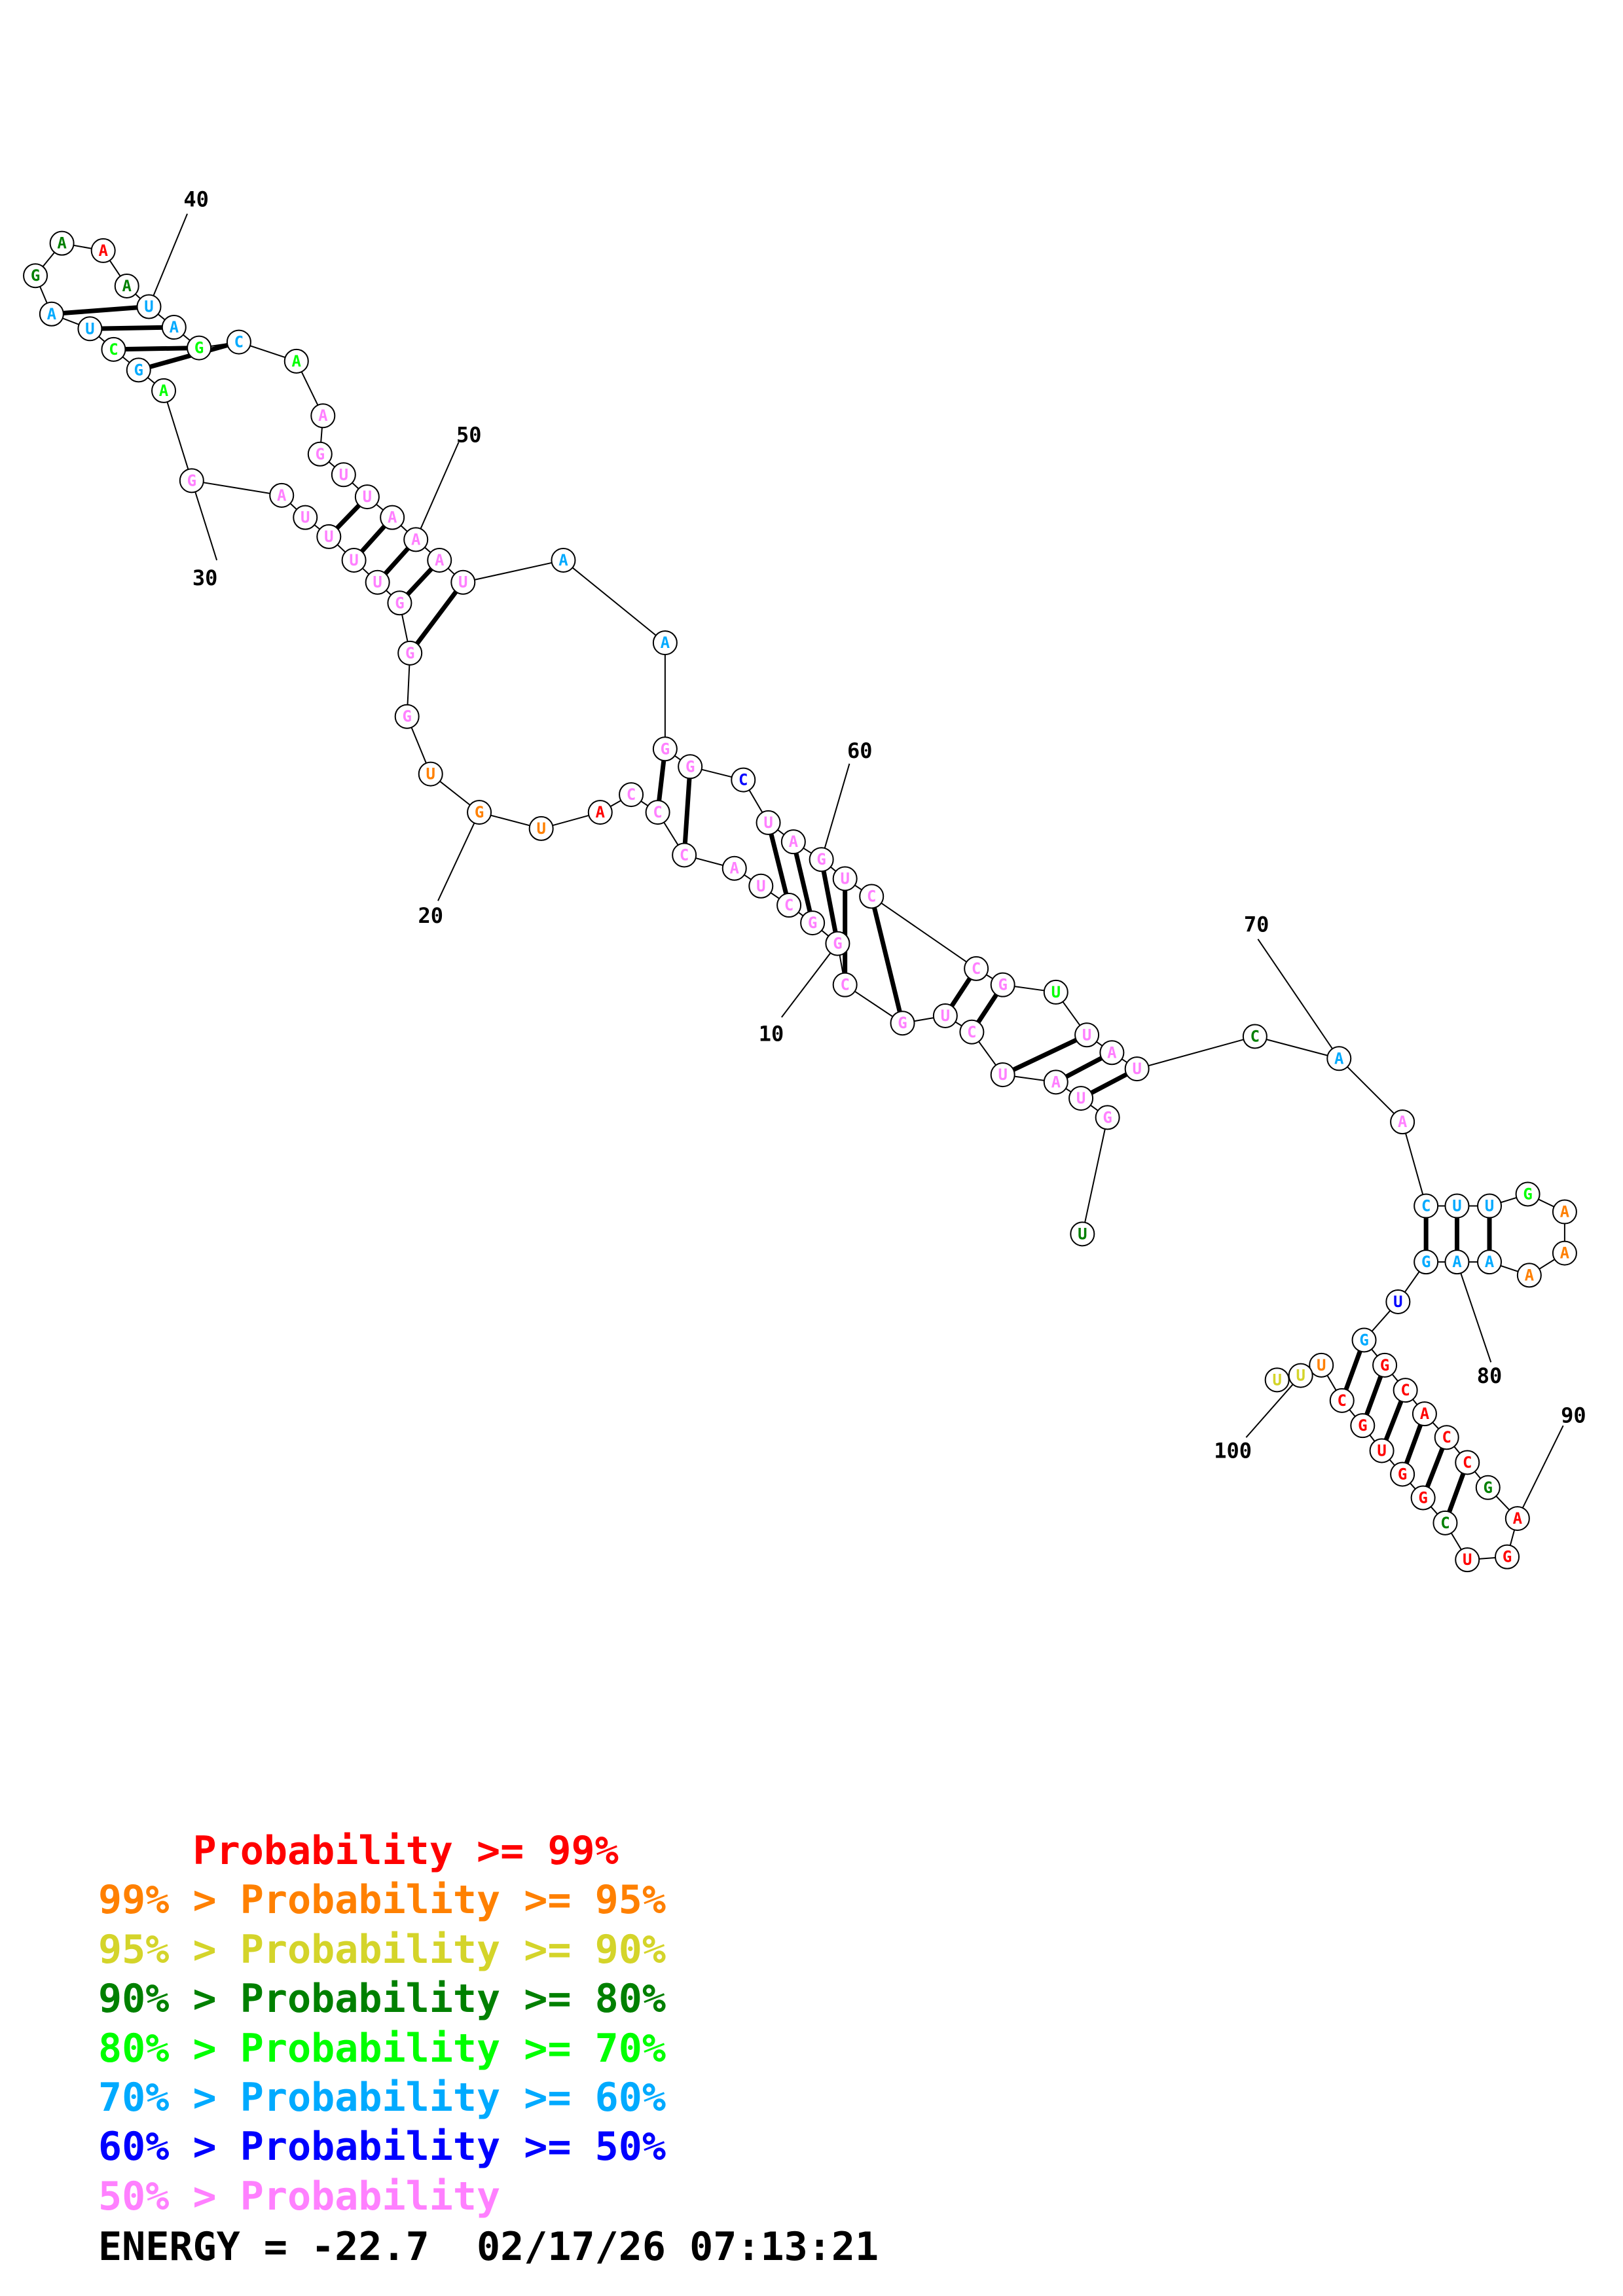 This screenshot has width=1623, height=2296. I want to click on legend-text: Probability >= 70%, so click(453, 2048).